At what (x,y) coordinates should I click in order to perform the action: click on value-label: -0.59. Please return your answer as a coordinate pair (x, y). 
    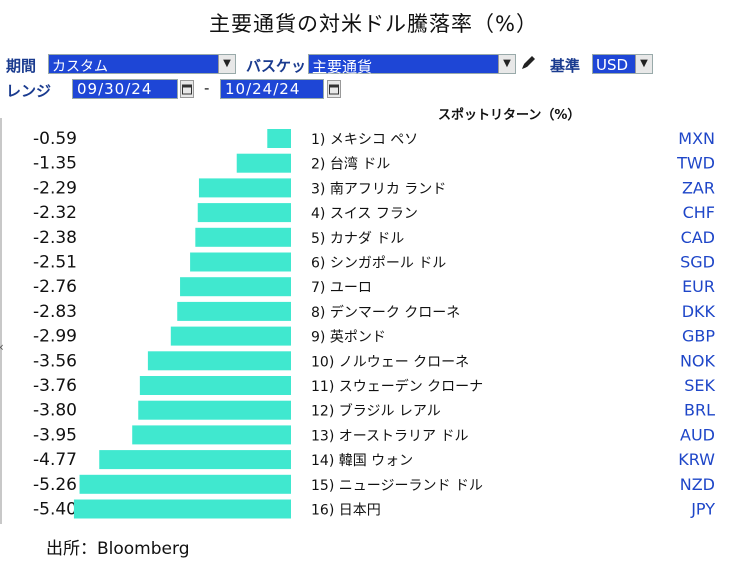
    Looking at the image, I should click on (55, 139).